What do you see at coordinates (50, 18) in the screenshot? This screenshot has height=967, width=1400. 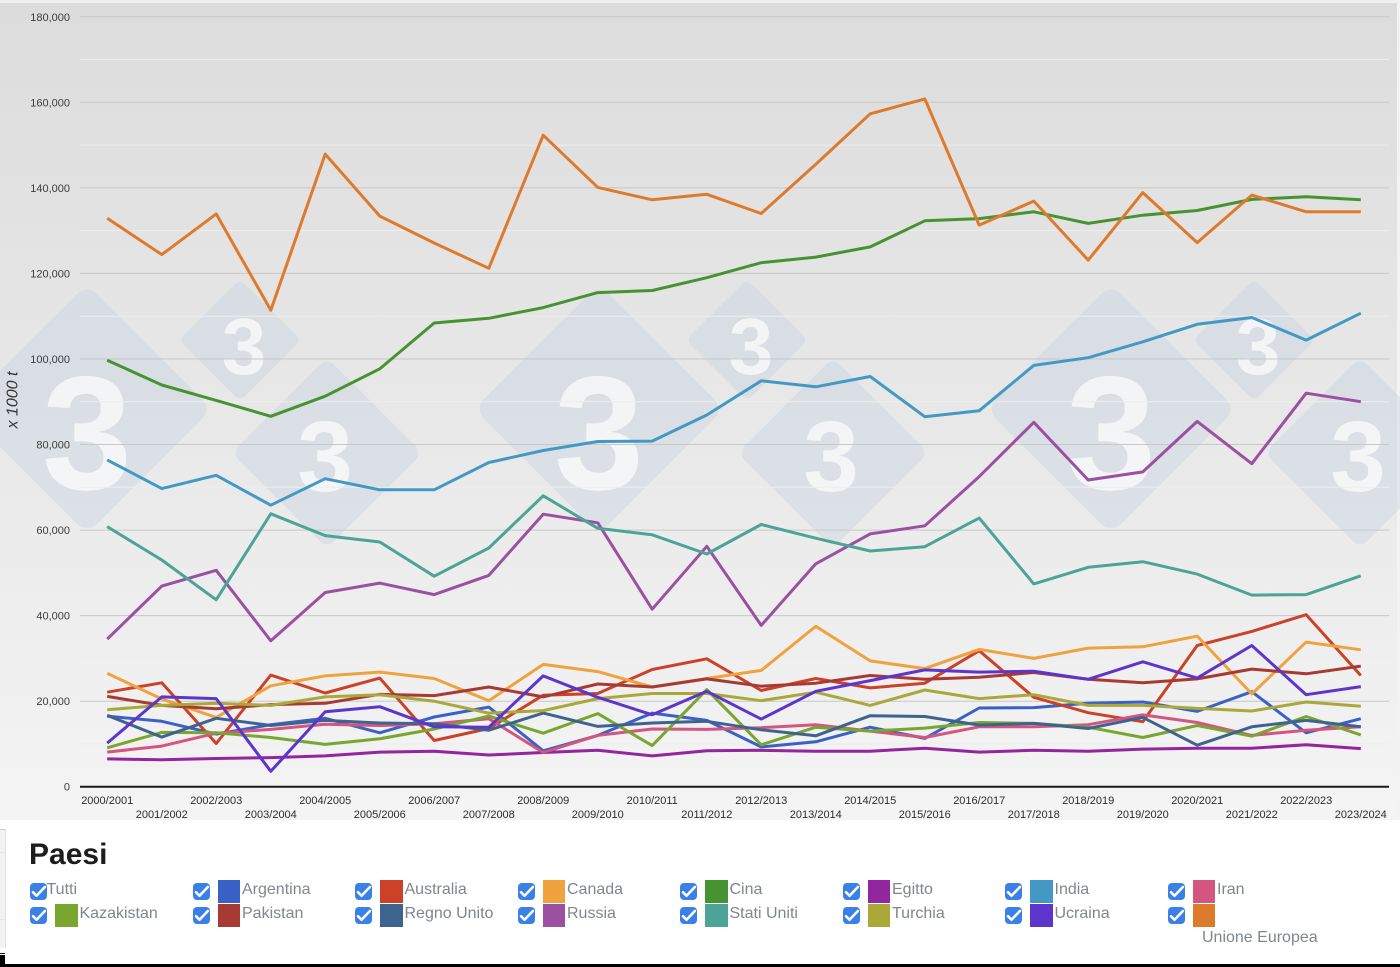 I see `svg-text: 180,000` at bounding box center [50, 18].